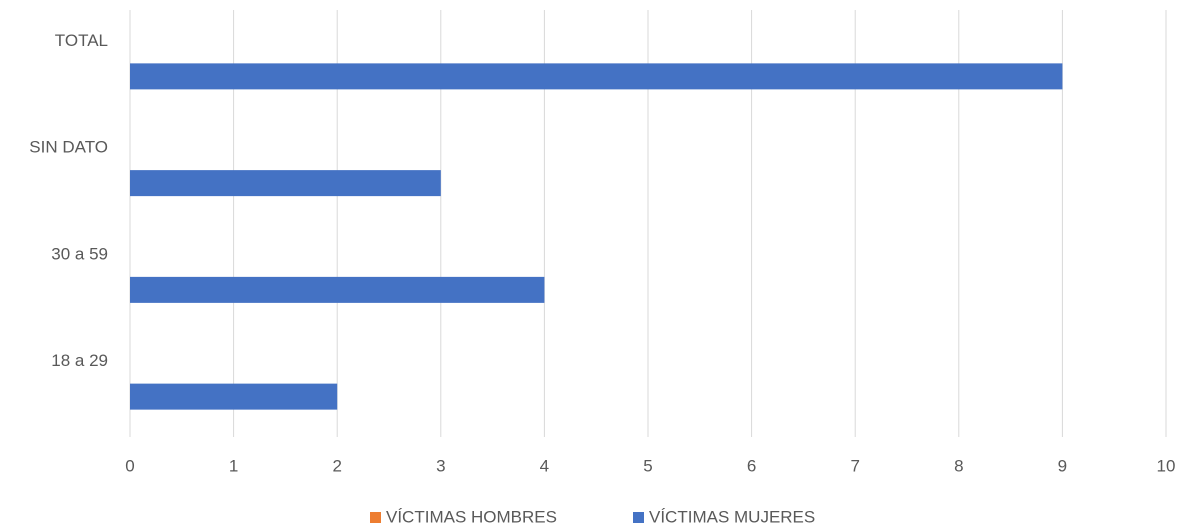  I want to click on x-tick-label: 3, so click(440, 465).